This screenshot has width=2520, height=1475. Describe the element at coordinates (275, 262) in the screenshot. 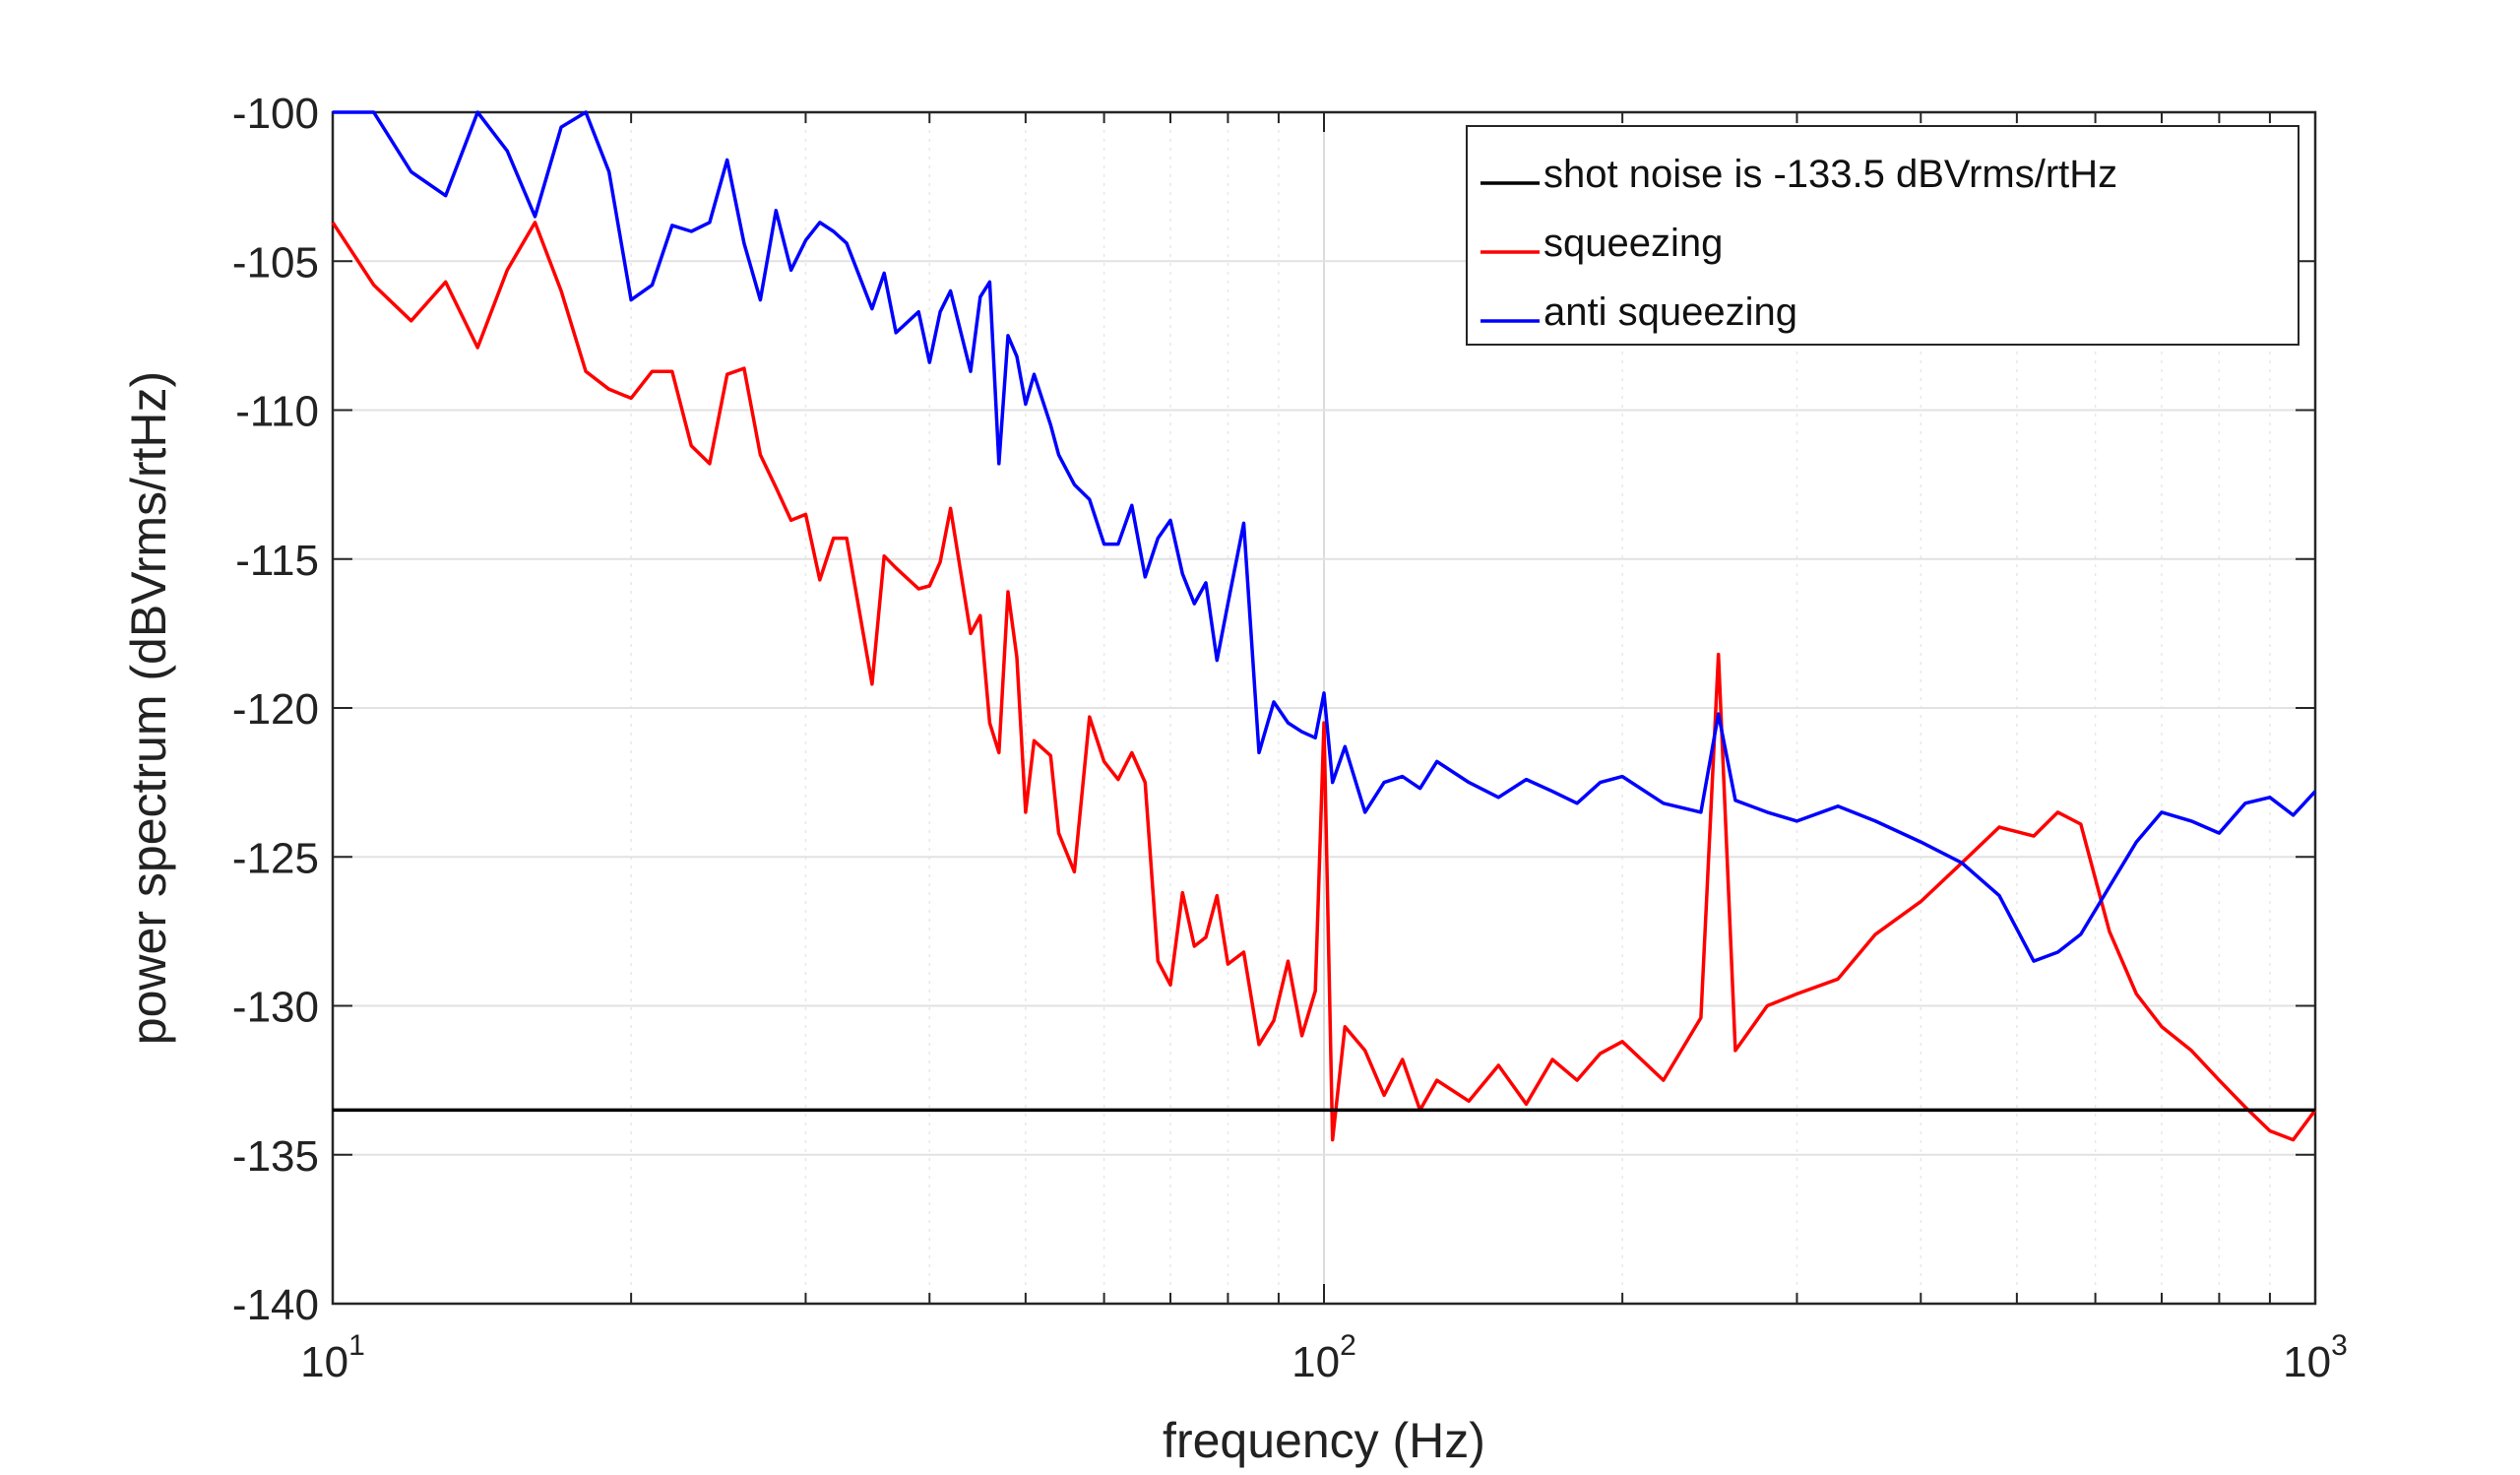

I see `y-tick-label: -105` at that location.